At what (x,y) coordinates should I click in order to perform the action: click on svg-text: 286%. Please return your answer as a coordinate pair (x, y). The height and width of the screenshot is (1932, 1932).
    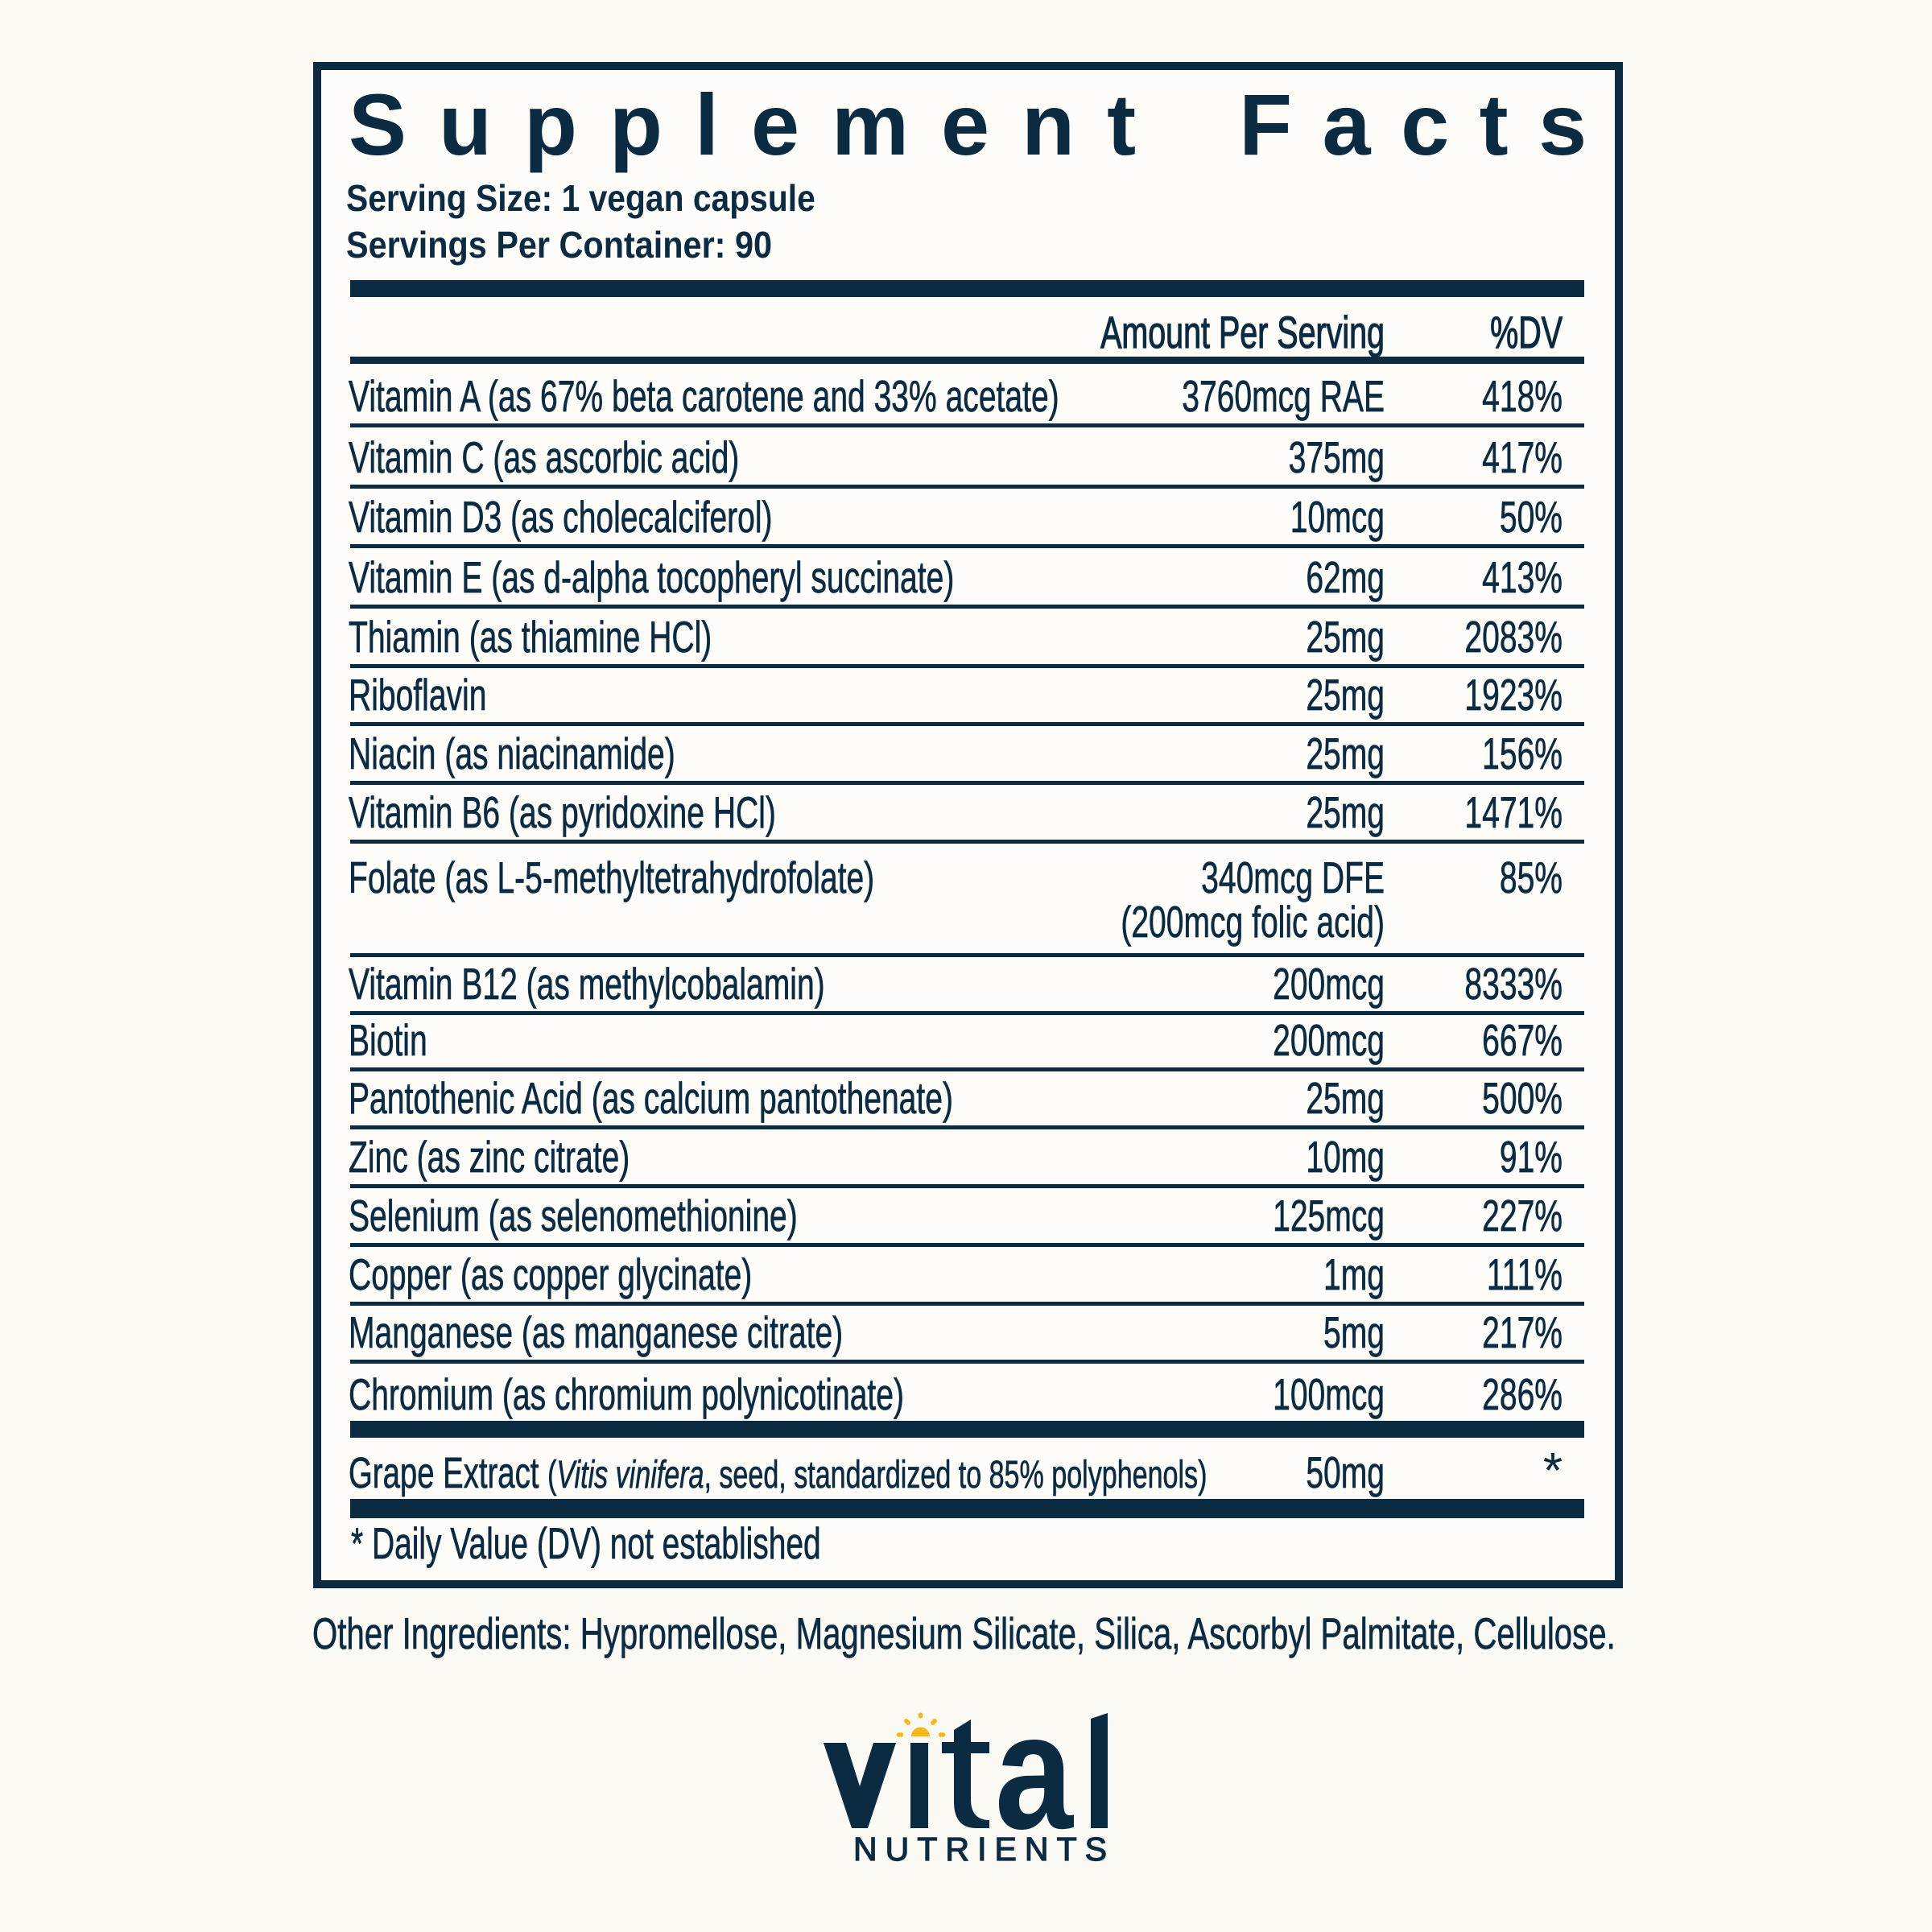
    Looking at the image, I should click on (1522, 1395).